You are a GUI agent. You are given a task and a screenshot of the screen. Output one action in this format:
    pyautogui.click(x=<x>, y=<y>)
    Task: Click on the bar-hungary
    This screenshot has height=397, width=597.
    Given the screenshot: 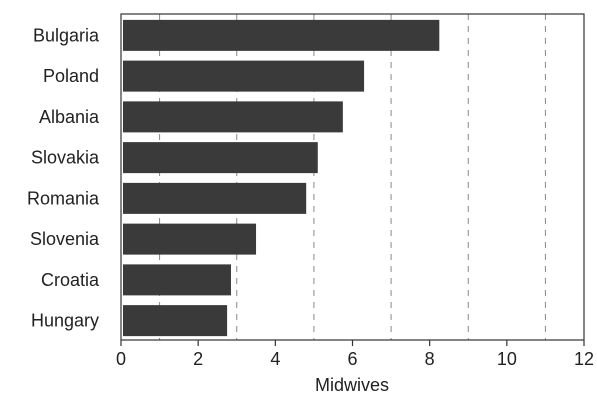 What is the action you would take?
    pyautogui.click(x=175, y=321)
    